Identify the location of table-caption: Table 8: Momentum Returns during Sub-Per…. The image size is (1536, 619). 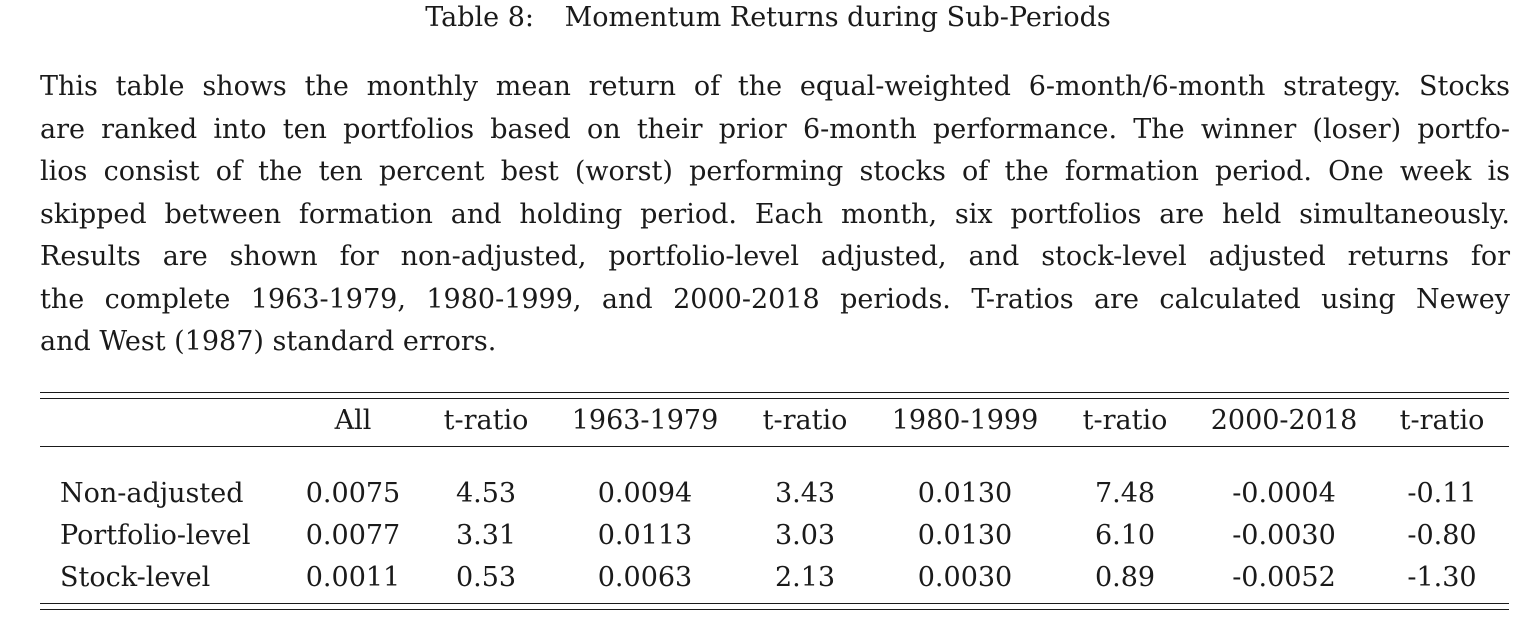
(768, 18).